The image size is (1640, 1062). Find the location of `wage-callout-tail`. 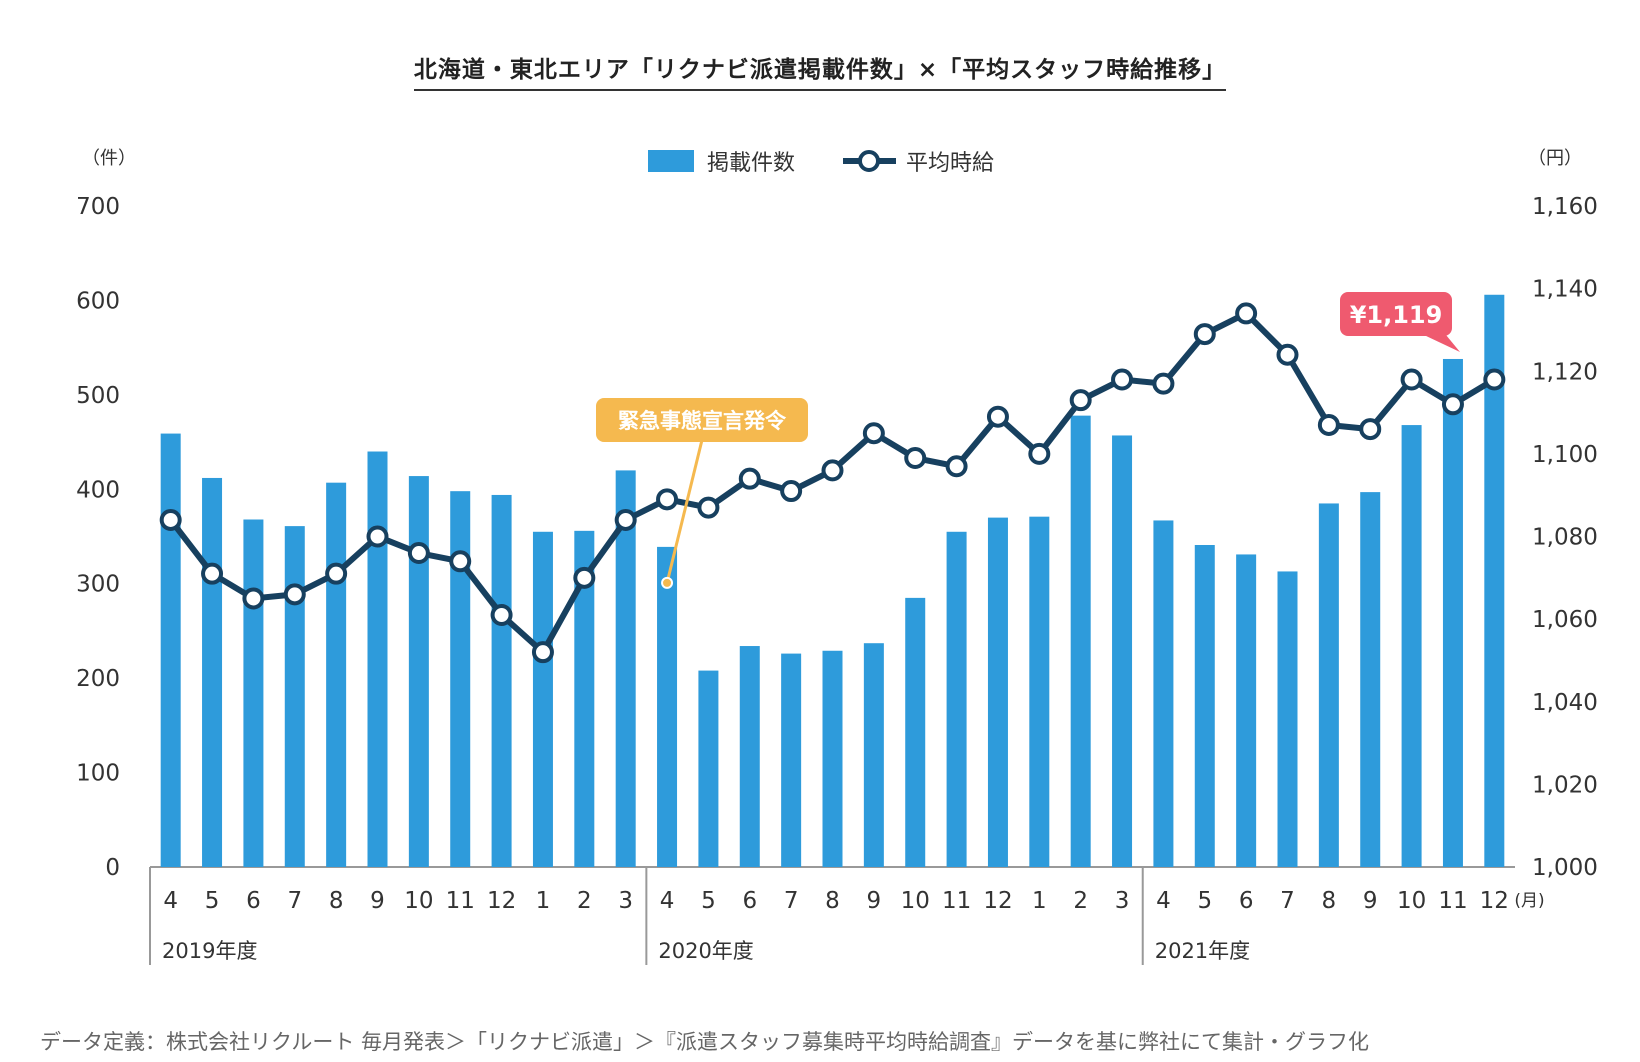

wage-callout-tail is located at coordinates (1442, 343).